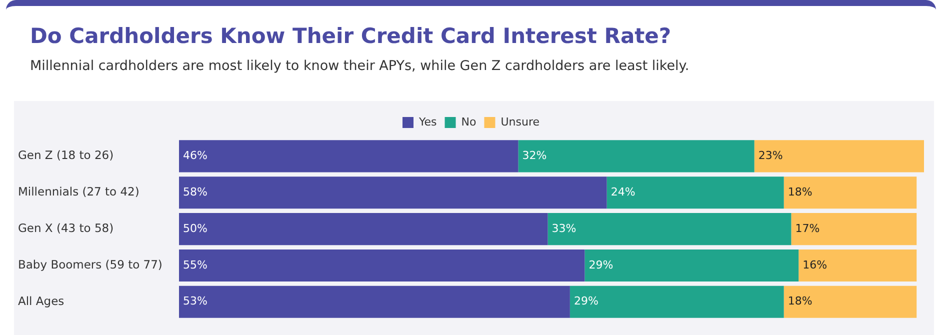 This screenshot has height=335, width=942. Describe the element at coordinates (66, 228) in the screenshot. I see `y-tick-label: Gen X (43 to 58)` at that location.